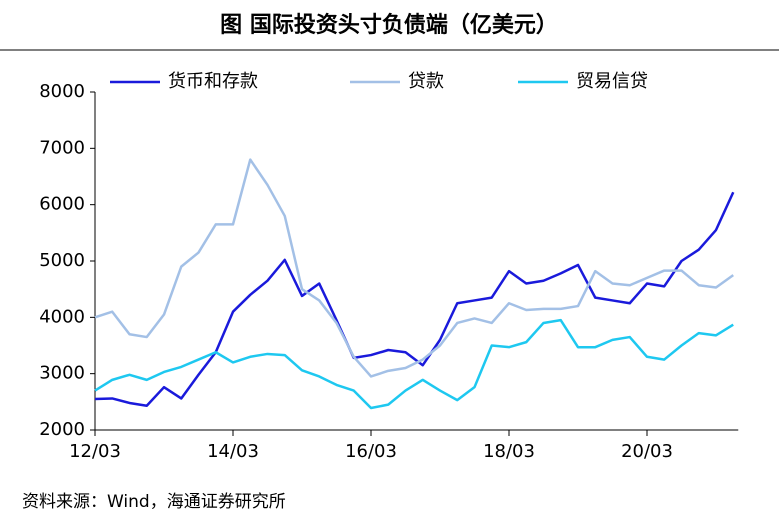 This screenshot has width=779, height=520. What do you see at coordinates (389, 25) in the screenshot?
I see `chart-title: 图 国际投资头寸负债端（亿美元）` at bounding box center [389, 25].